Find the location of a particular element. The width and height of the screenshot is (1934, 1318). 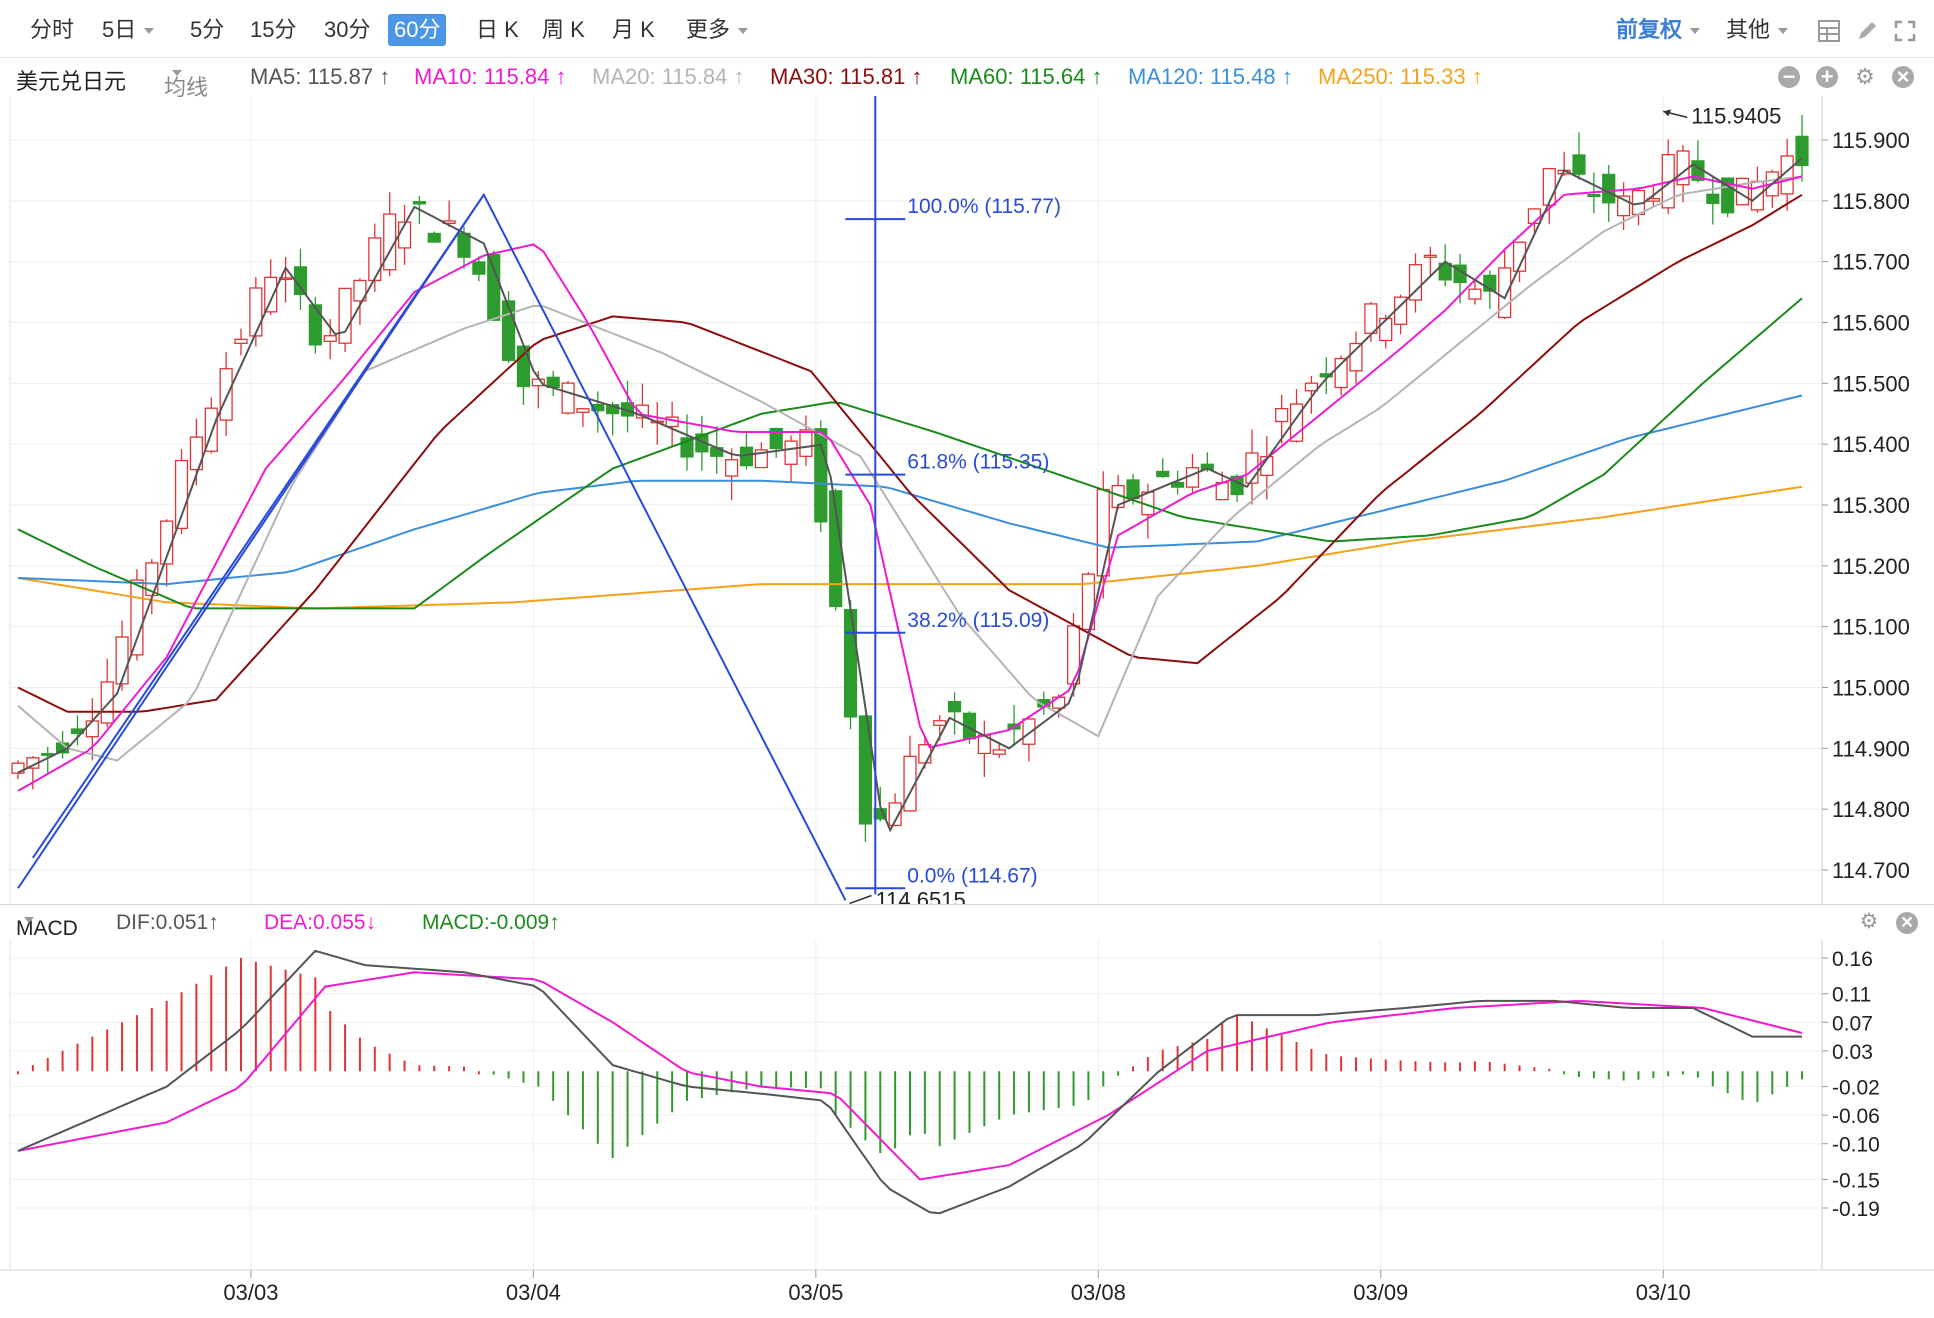

tab-period-9: 月 K is located at coordinates (633, 29).